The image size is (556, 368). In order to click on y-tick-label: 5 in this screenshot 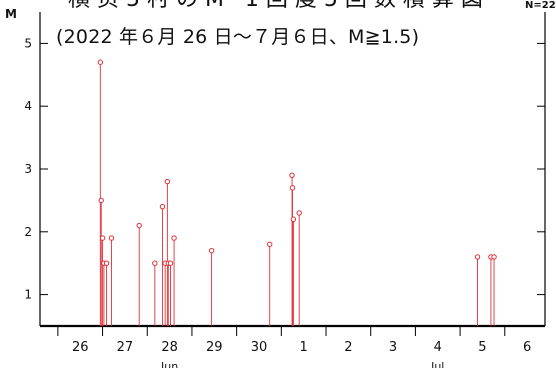, I will do `click(28, 43)`.